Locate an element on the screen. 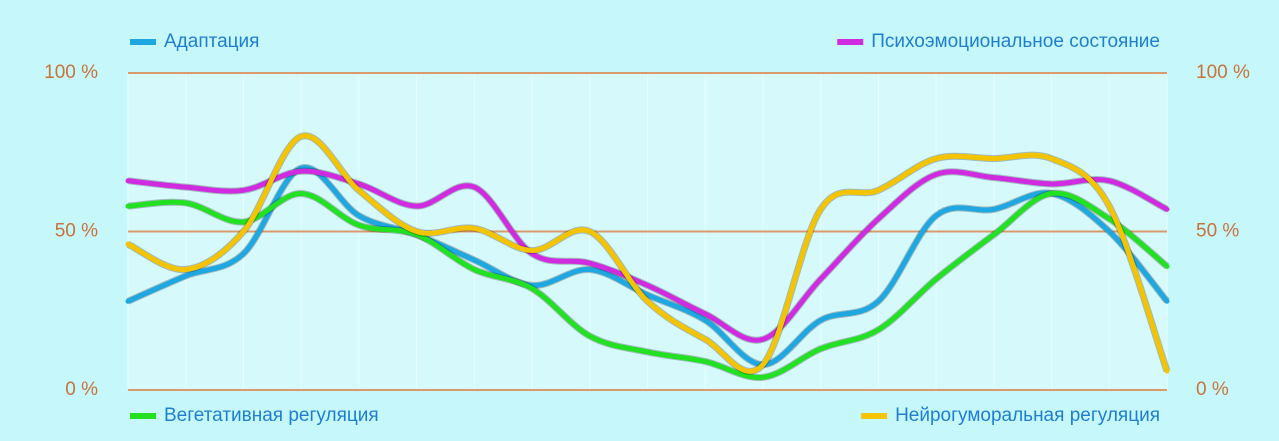 This screenshot has height=441, width=1279. y-tick-label: 0 % is located at coordinates (81, 389).